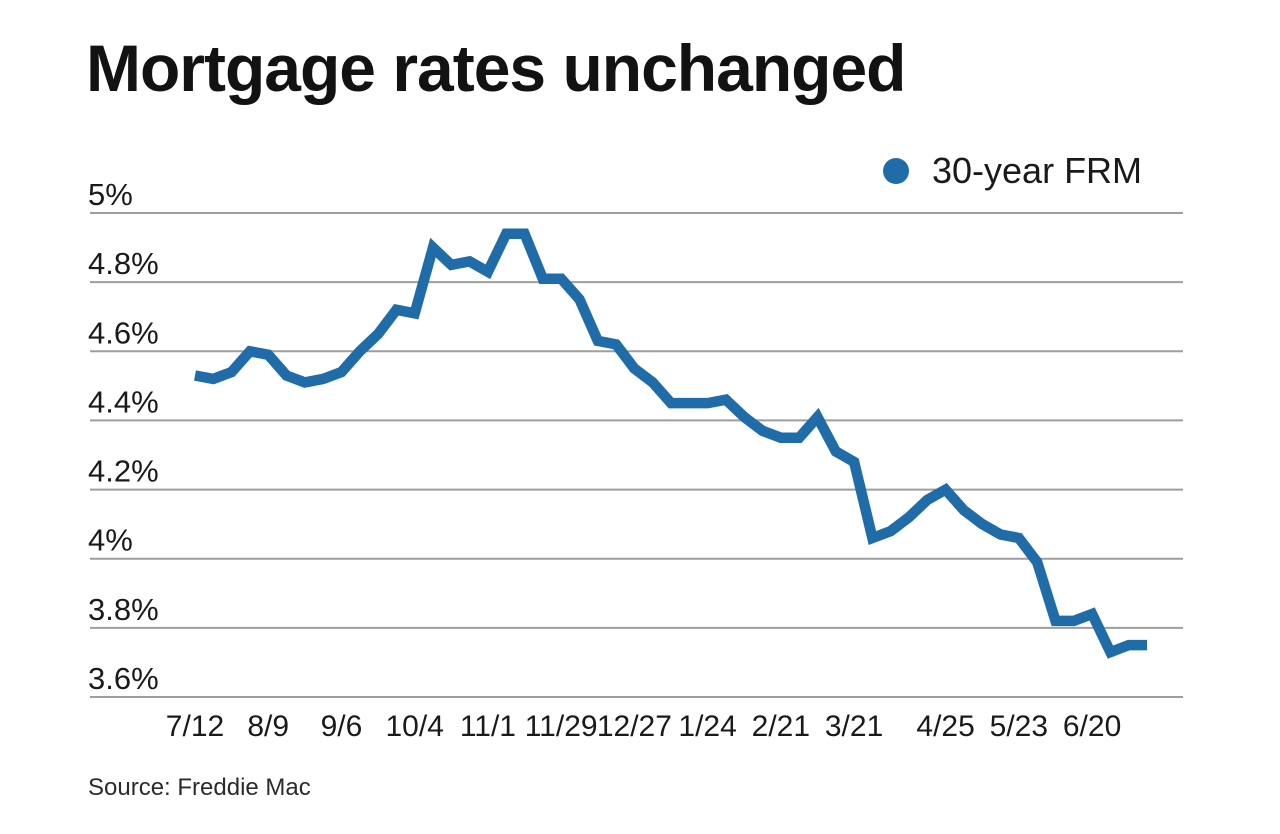 Image resolution: width=1280 pixels, height=834 pixels. I want to click on chart-title: Mortgage rates unchanged, so click(496, 68).